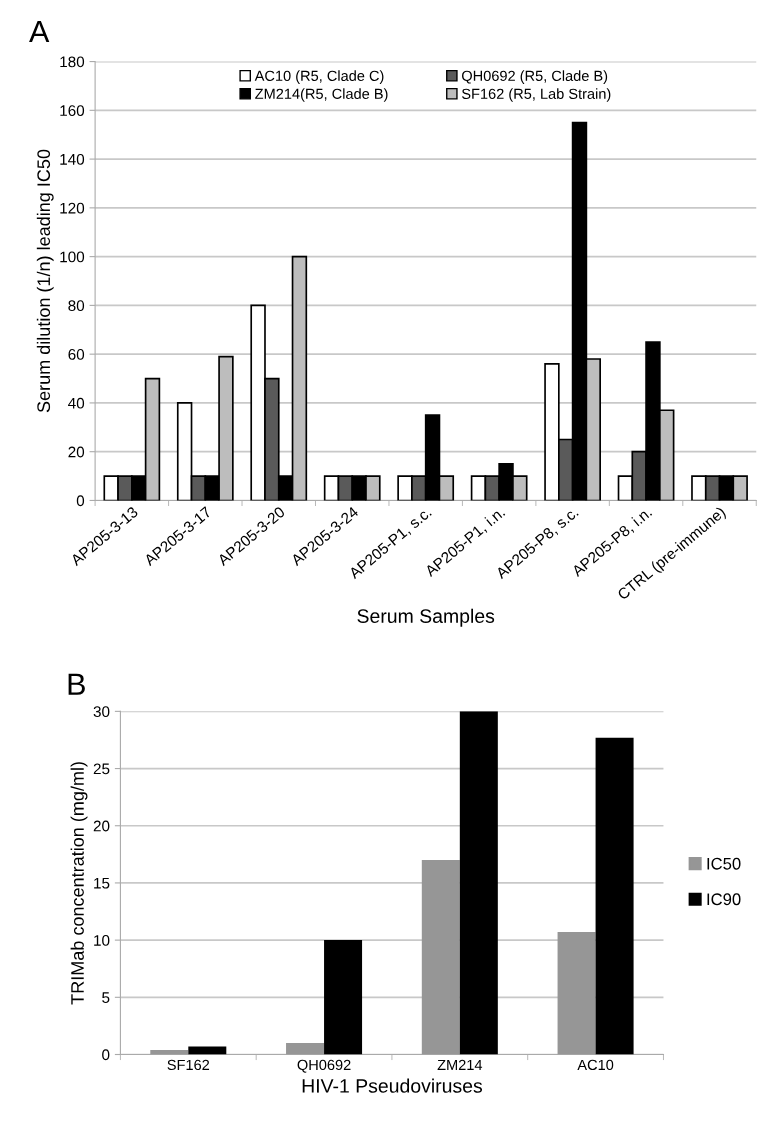 This screenshot has width=767, height=1140. I want to click on x-tick-label: AC10, so click(595, 1065).